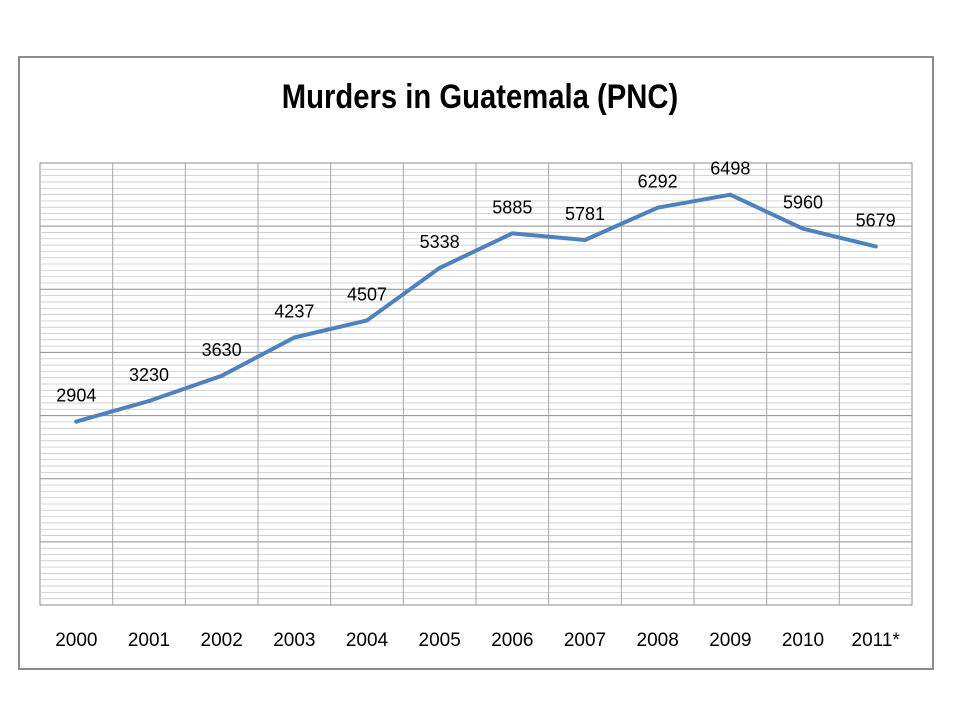  What do you see at coordinates (730, 194) in the screenshot?
I see `data-point-2009` at bounding box center [730, 194].